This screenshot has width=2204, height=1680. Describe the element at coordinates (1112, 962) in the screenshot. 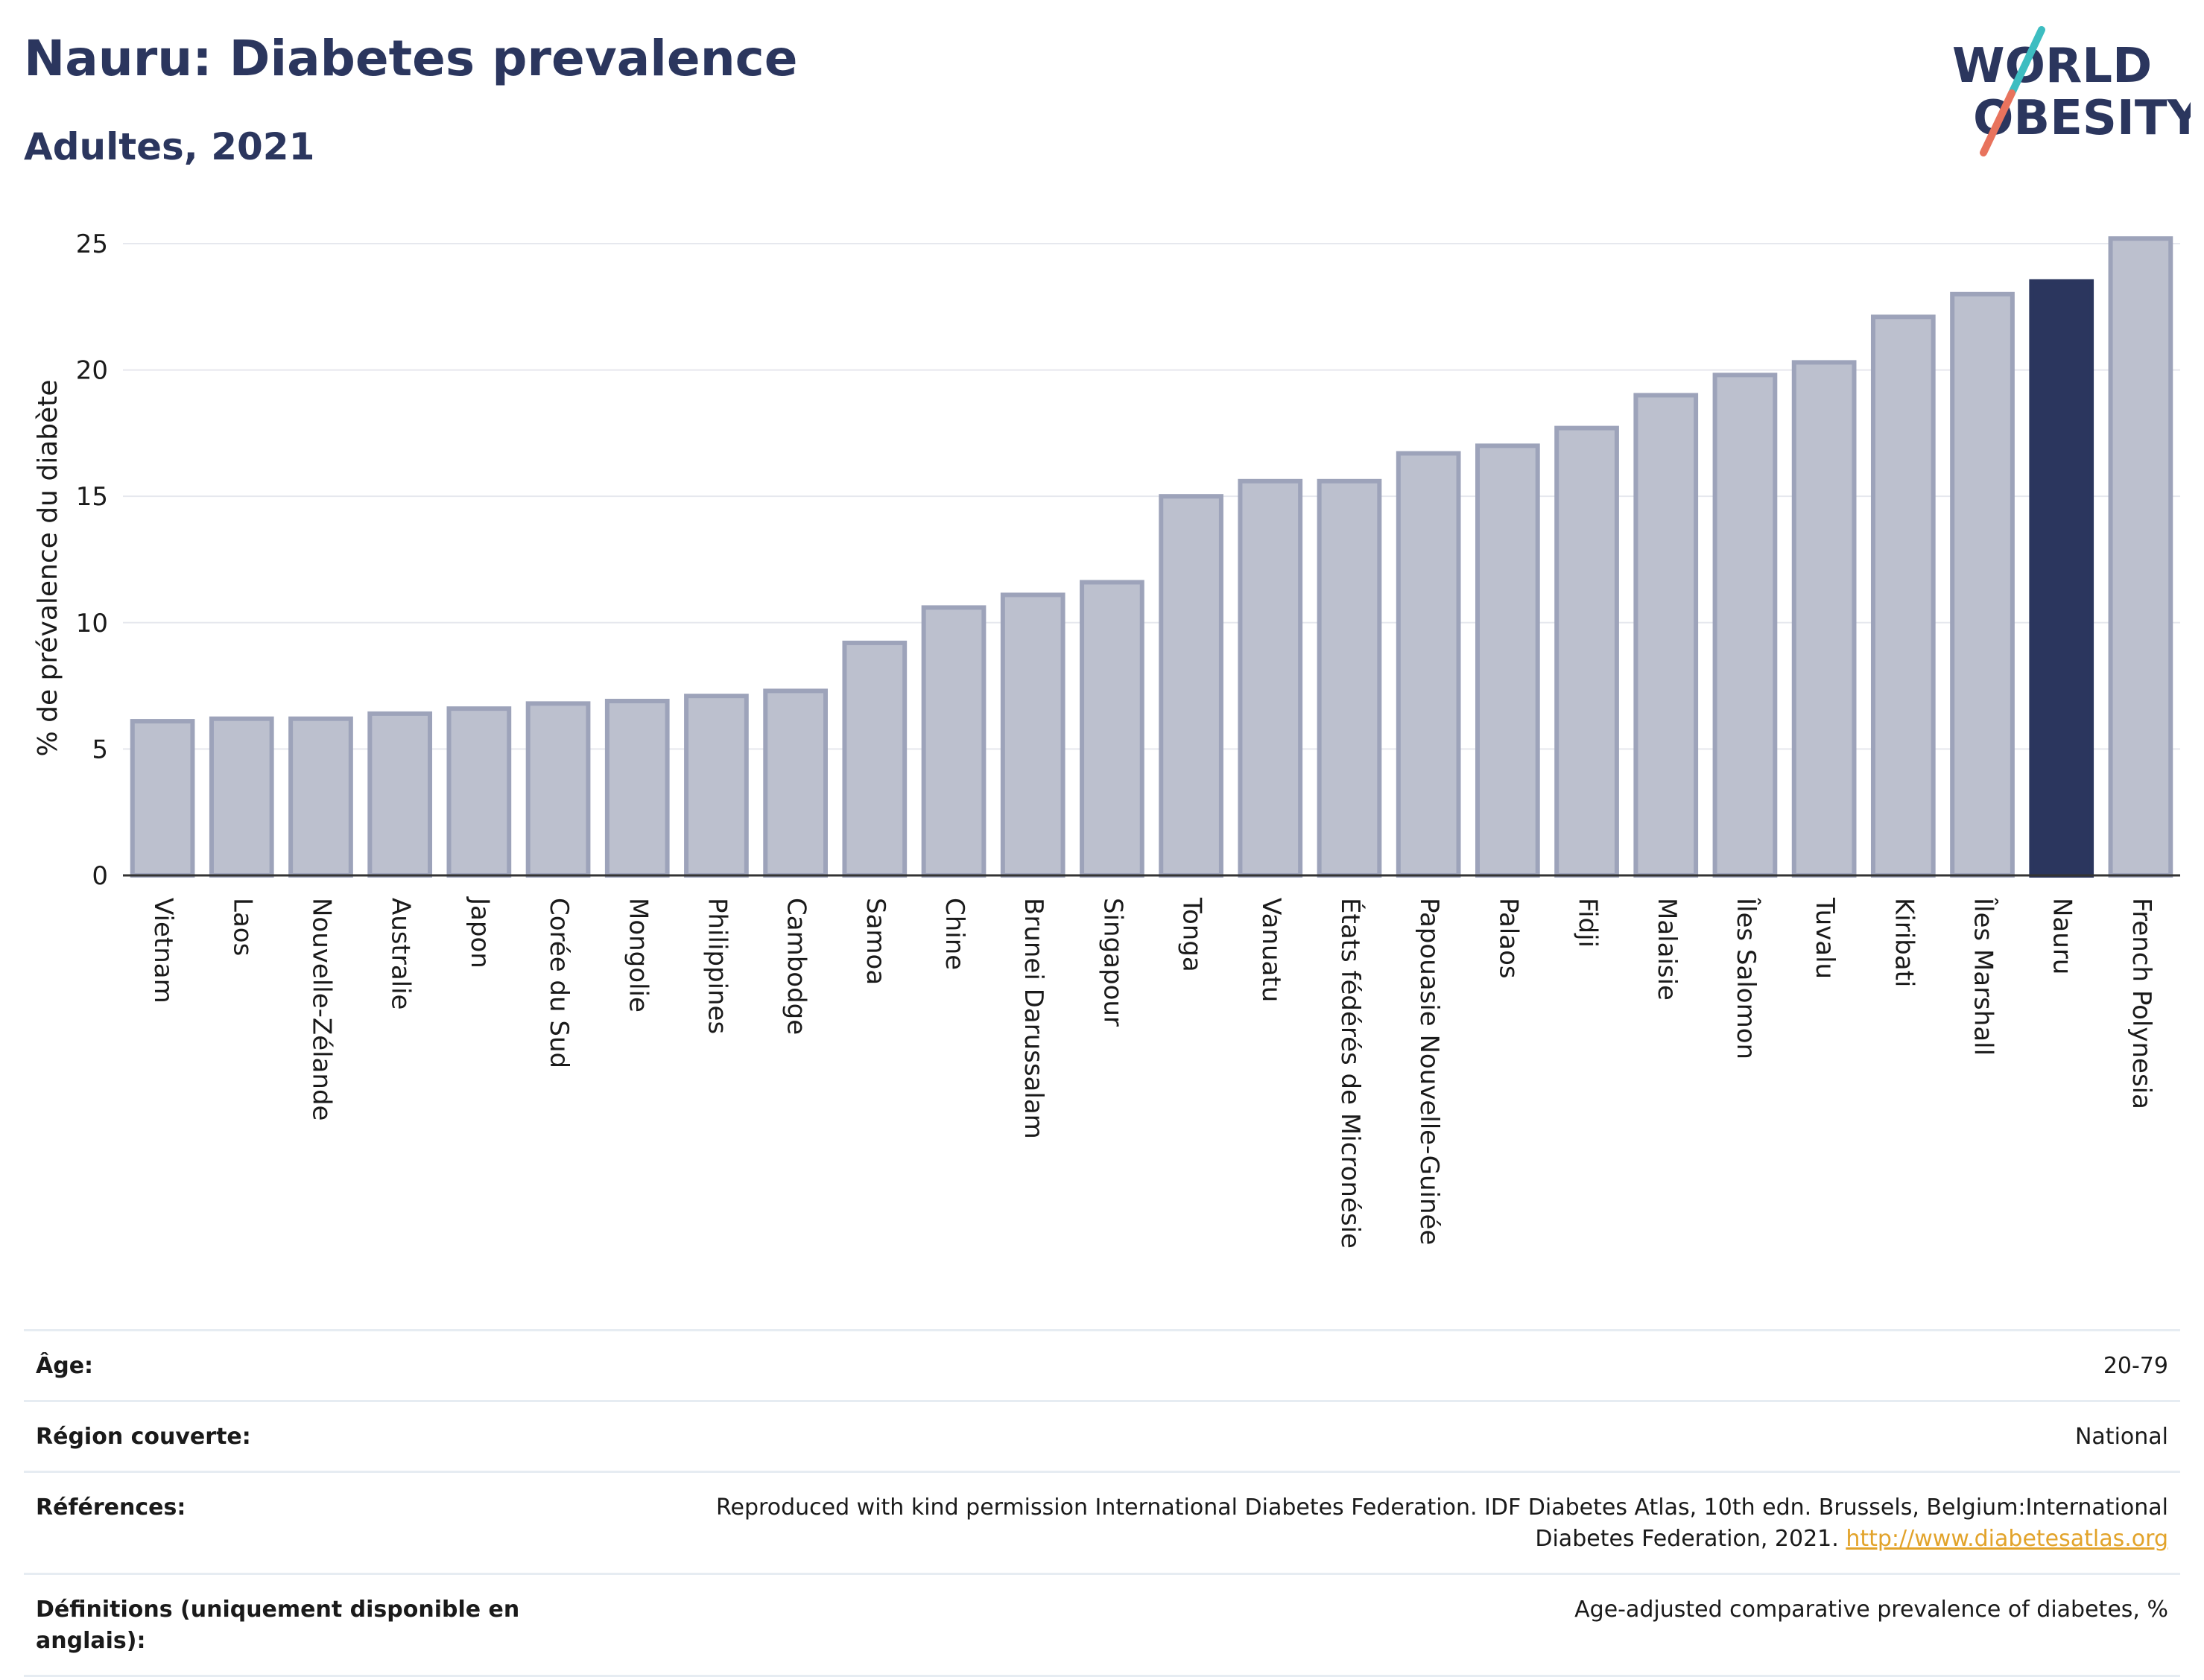

I see `x-tick-label: Singapour` at that location.